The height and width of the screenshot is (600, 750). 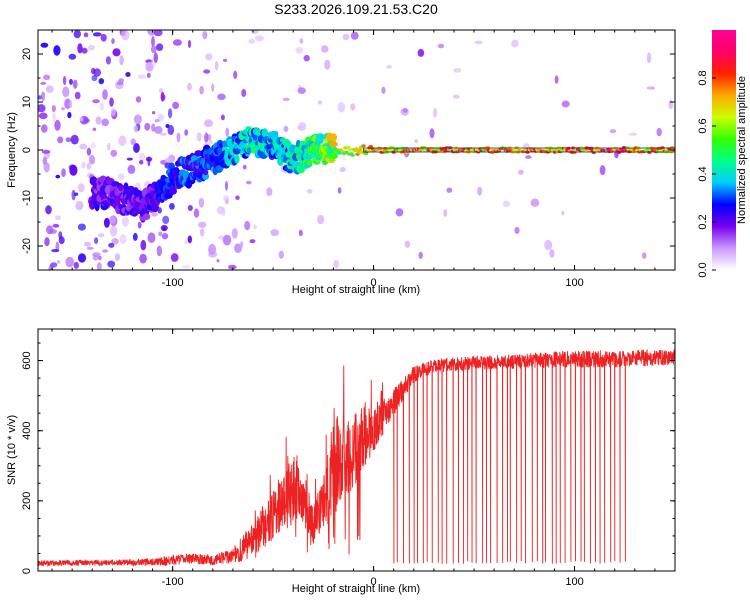 I want to click on colorbar-tick-label: 0.4, so click(x=703, y=173).